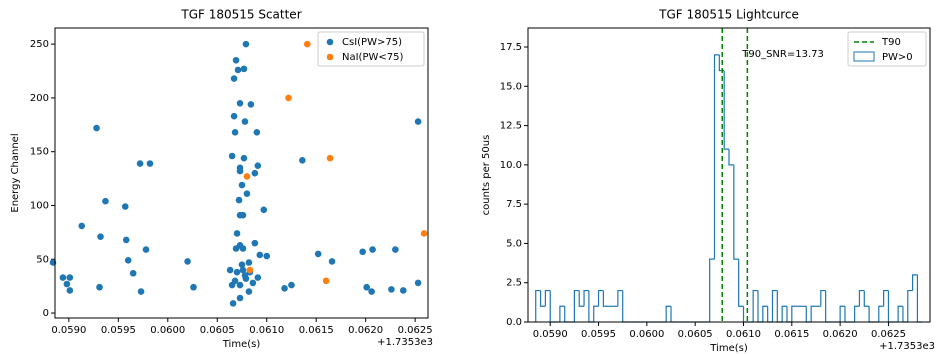  What do you see at coordinates (511, 126) in the screenshot?
I see `y-tick-label: 12.5` at bounding box center [511, 126].